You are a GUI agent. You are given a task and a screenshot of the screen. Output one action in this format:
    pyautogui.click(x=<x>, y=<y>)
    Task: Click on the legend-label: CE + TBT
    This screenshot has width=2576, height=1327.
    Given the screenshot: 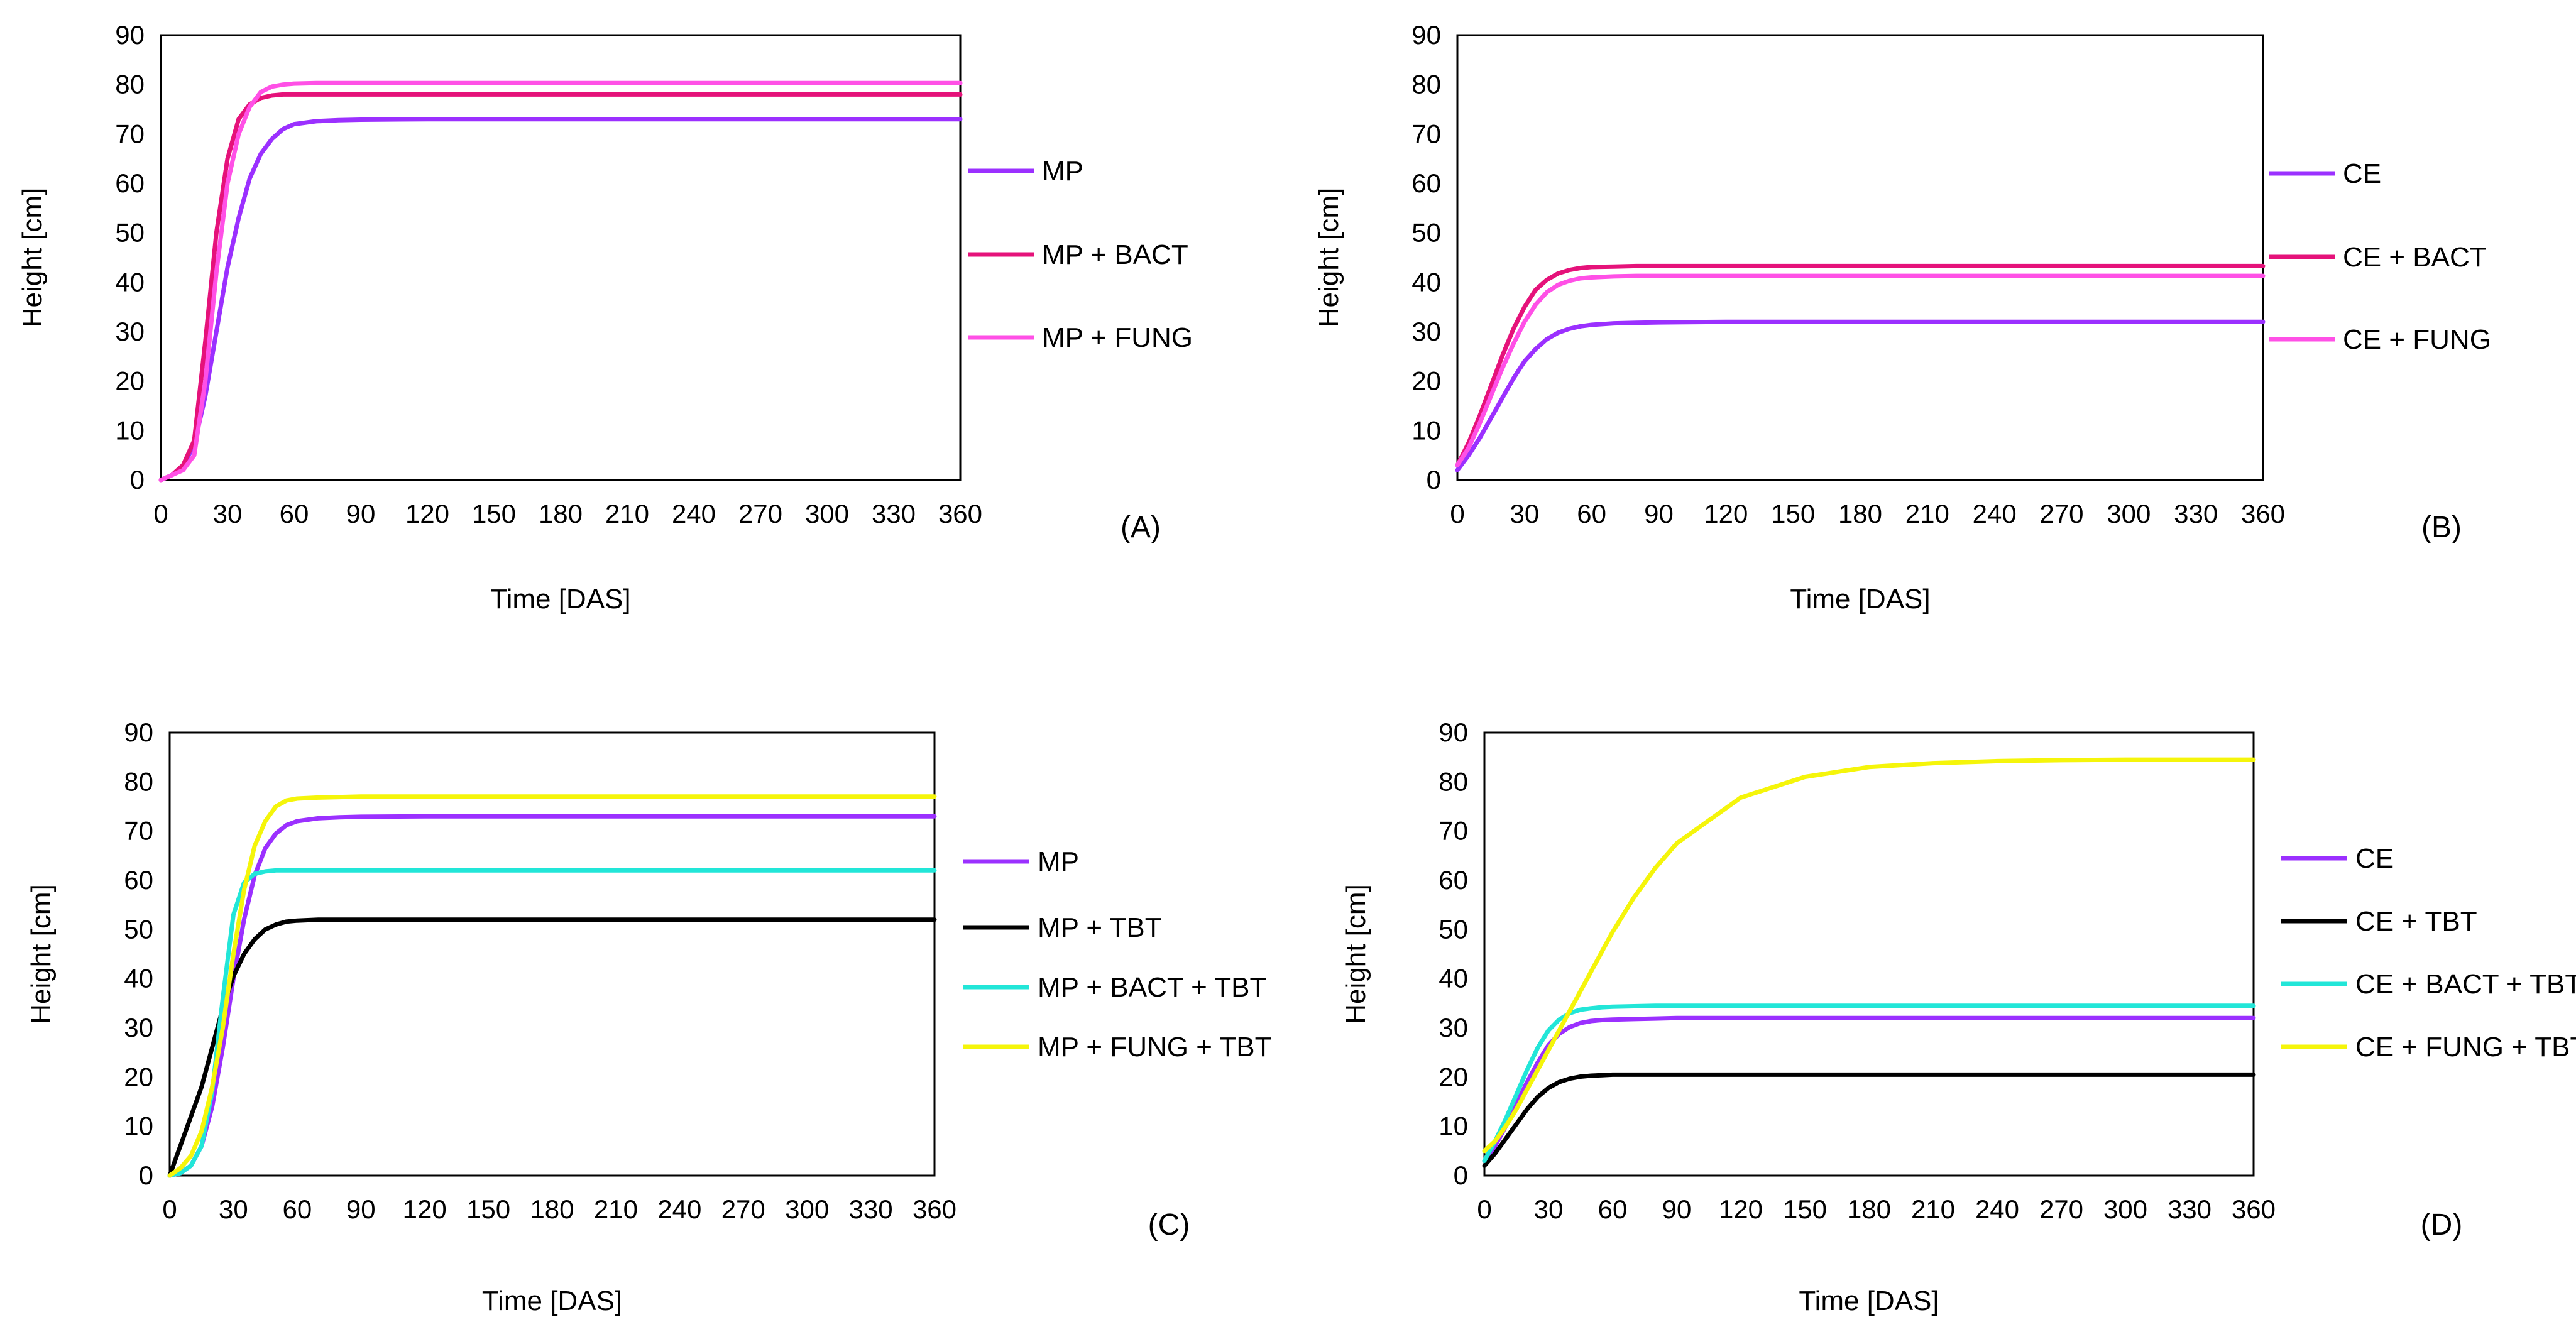 What is the action you would take?
    pyautogui.click(x=2416, y=922)
    